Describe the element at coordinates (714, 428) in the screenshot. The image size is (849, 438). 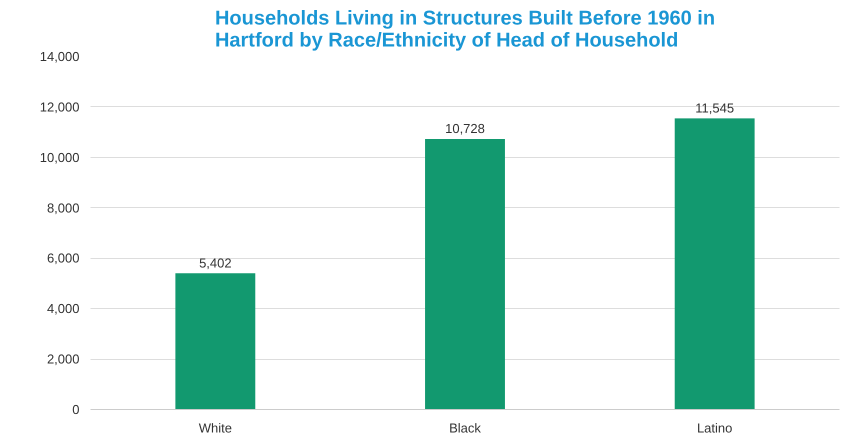
I see `x-tick-label: Latino` at that location.